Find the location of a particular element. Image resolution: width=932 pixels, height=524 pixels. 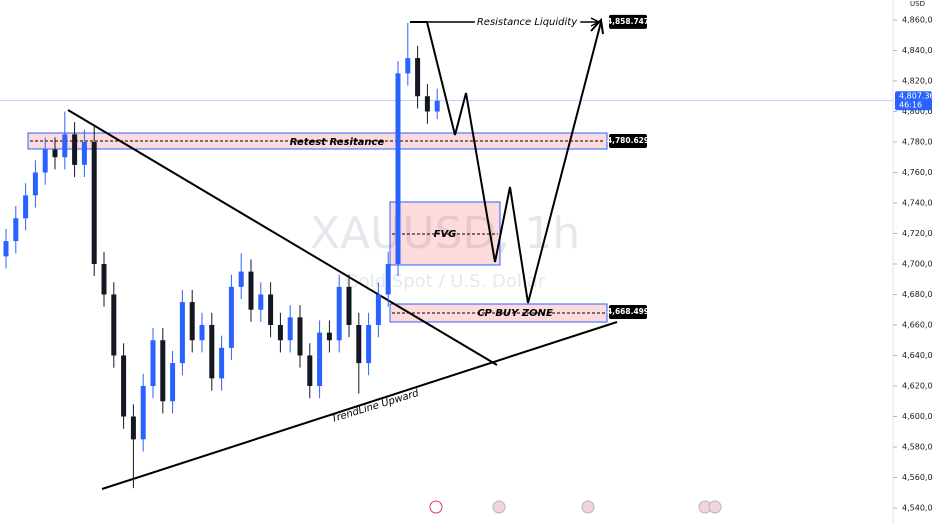

watermark-subtitle: Gold Spot / U.S. Dollar is located at coordinates (445, 281).